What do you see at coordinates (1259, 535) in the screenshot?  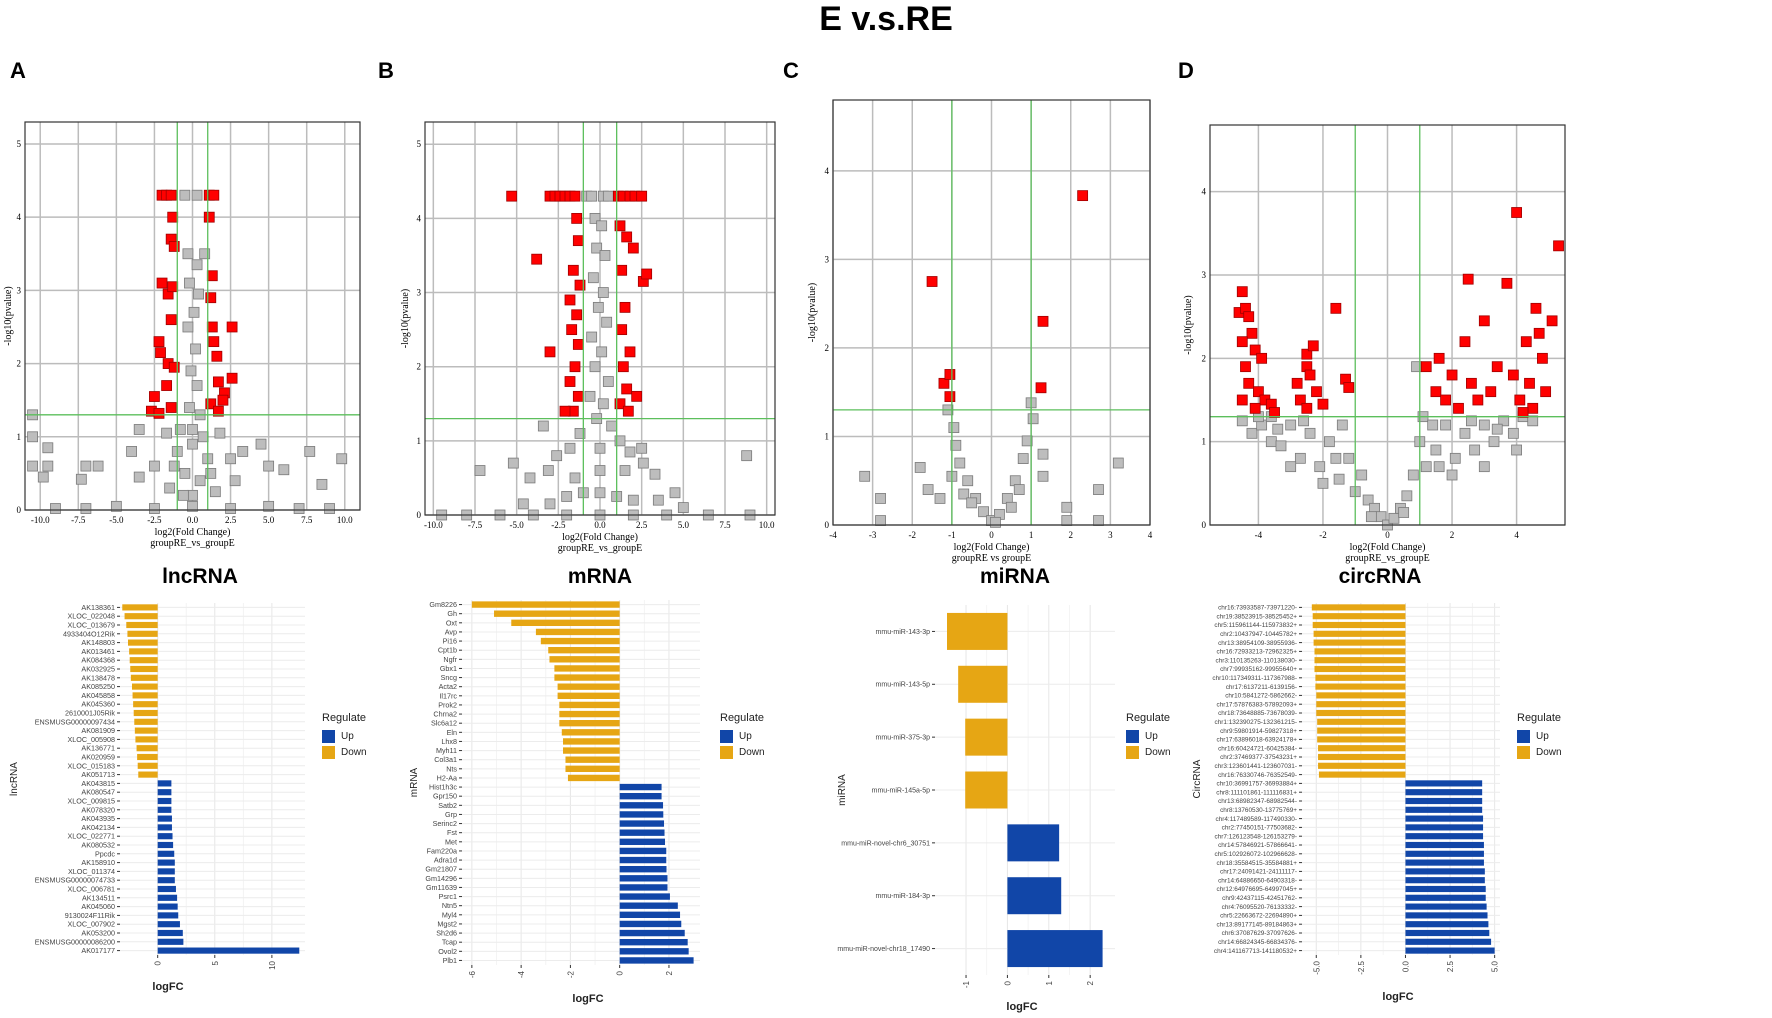 I see `x-tick-label: -4` at bounding box center [1259, 535].